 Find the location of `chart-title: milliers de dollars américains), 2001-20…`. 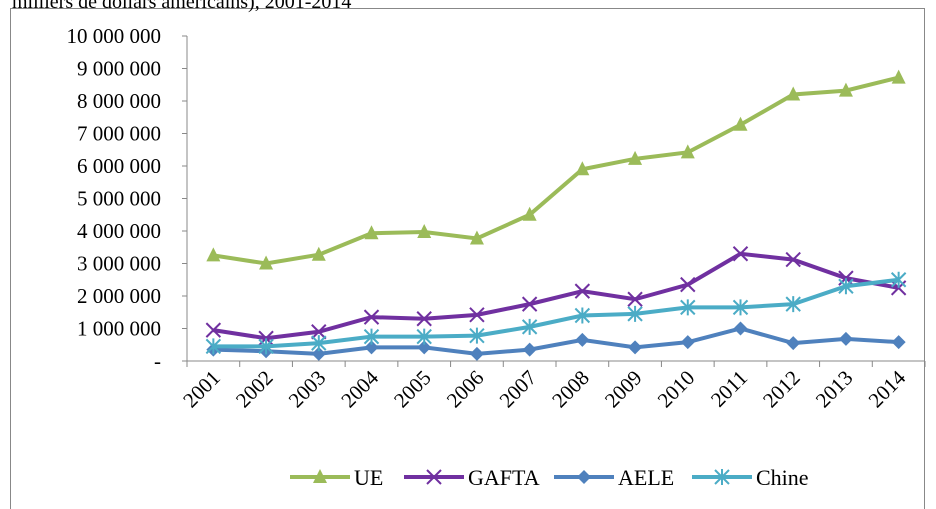

chart-title: milliers de dollars américains), 2001-20… is located at coordinates (181, 6).